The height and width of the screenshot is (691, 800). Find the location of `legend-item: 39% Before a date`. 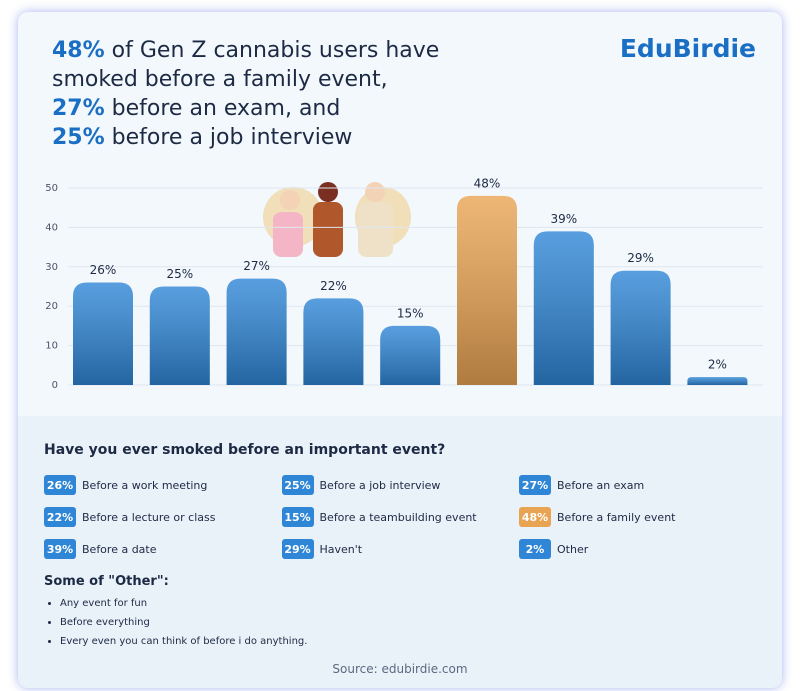

legend-item: 39% Before a date is located at coordinates (100, 549).